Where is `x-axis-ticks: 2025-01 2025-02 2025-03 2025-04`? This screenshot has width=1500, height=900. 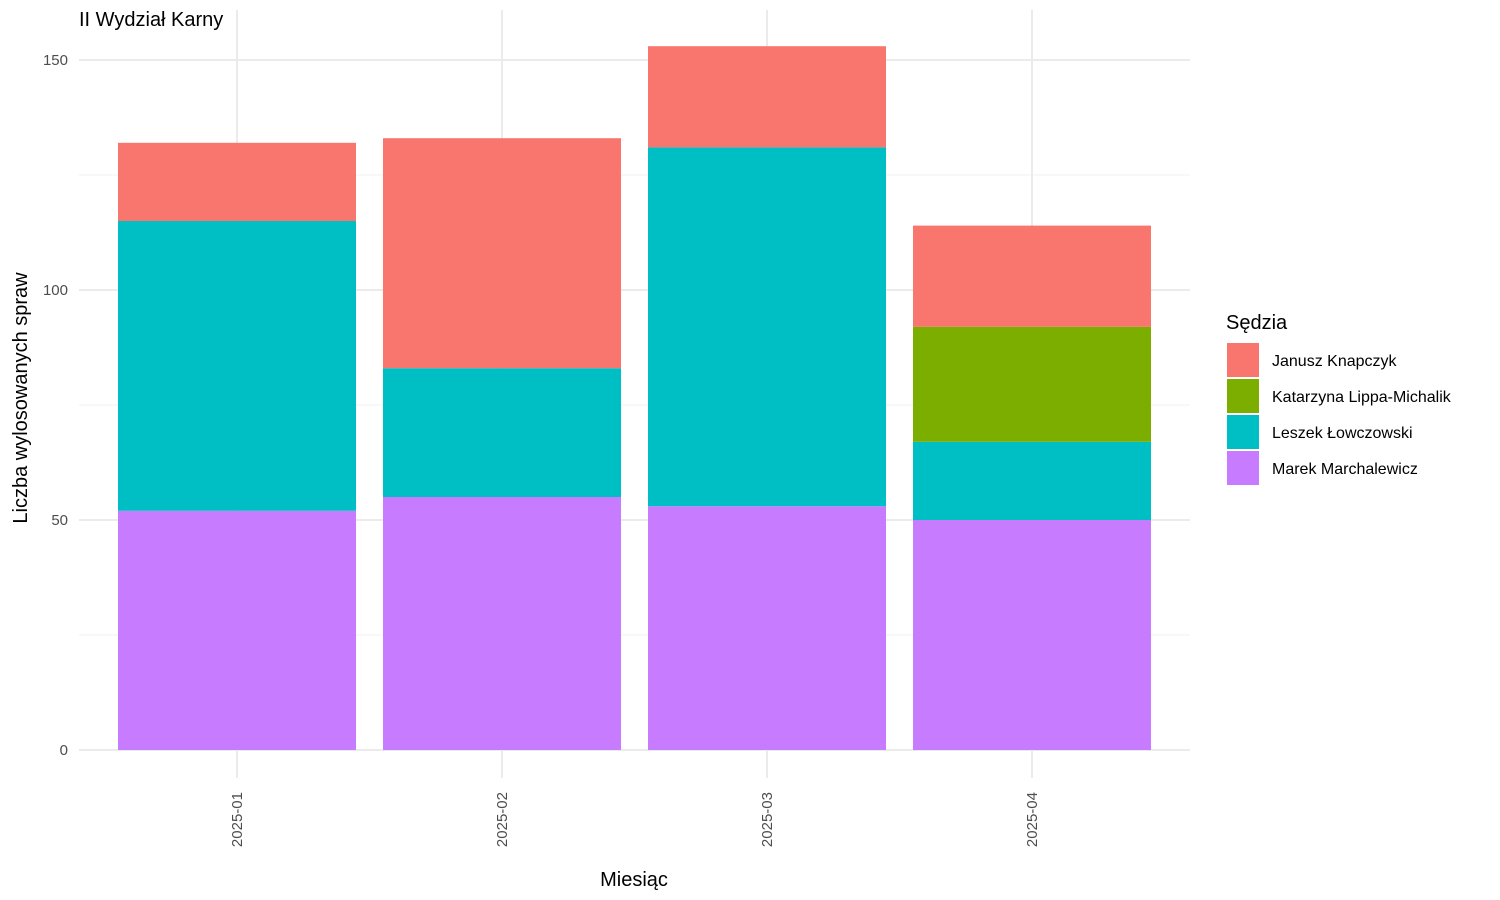
x-axis-ticks: 2025-01 2025-02 2025-03 2025-04 is located at coordinates (635, 819).